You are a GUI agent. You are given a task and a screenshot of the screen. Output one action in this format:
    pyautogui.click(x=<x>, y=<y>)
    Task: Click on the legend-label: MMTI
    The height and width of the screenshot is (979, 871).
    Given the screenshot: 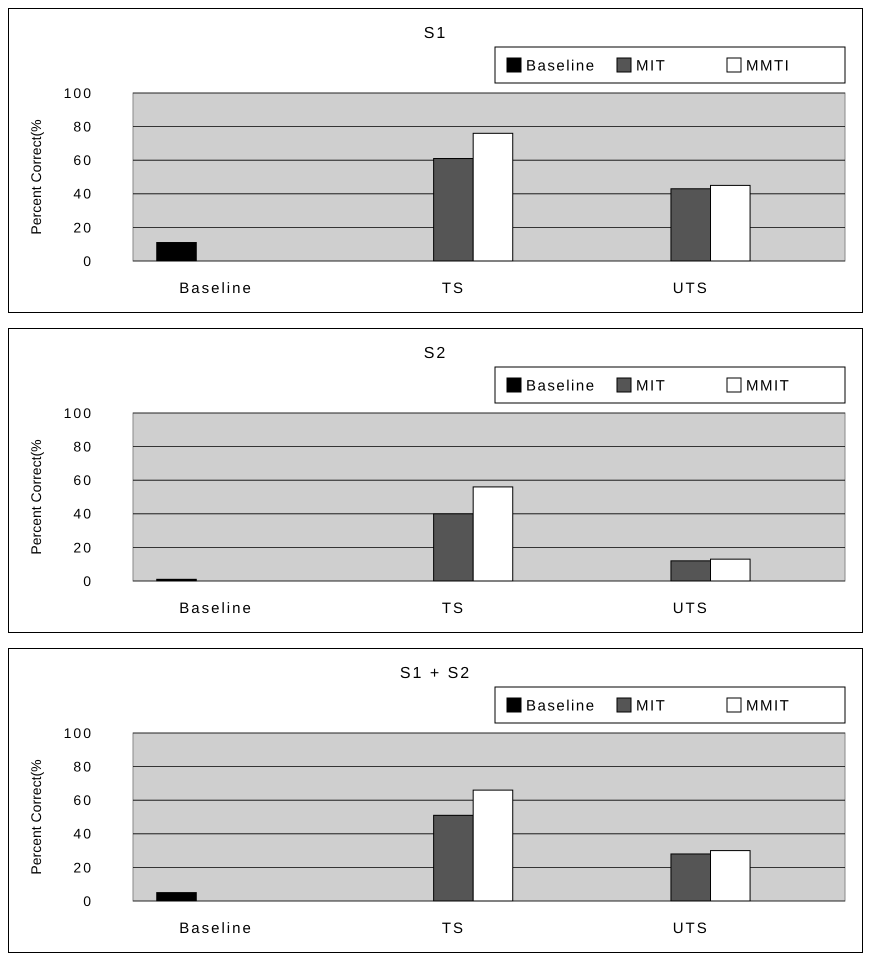 What is the action you would take?
    pyautogui.click(x=768, y=65)
    